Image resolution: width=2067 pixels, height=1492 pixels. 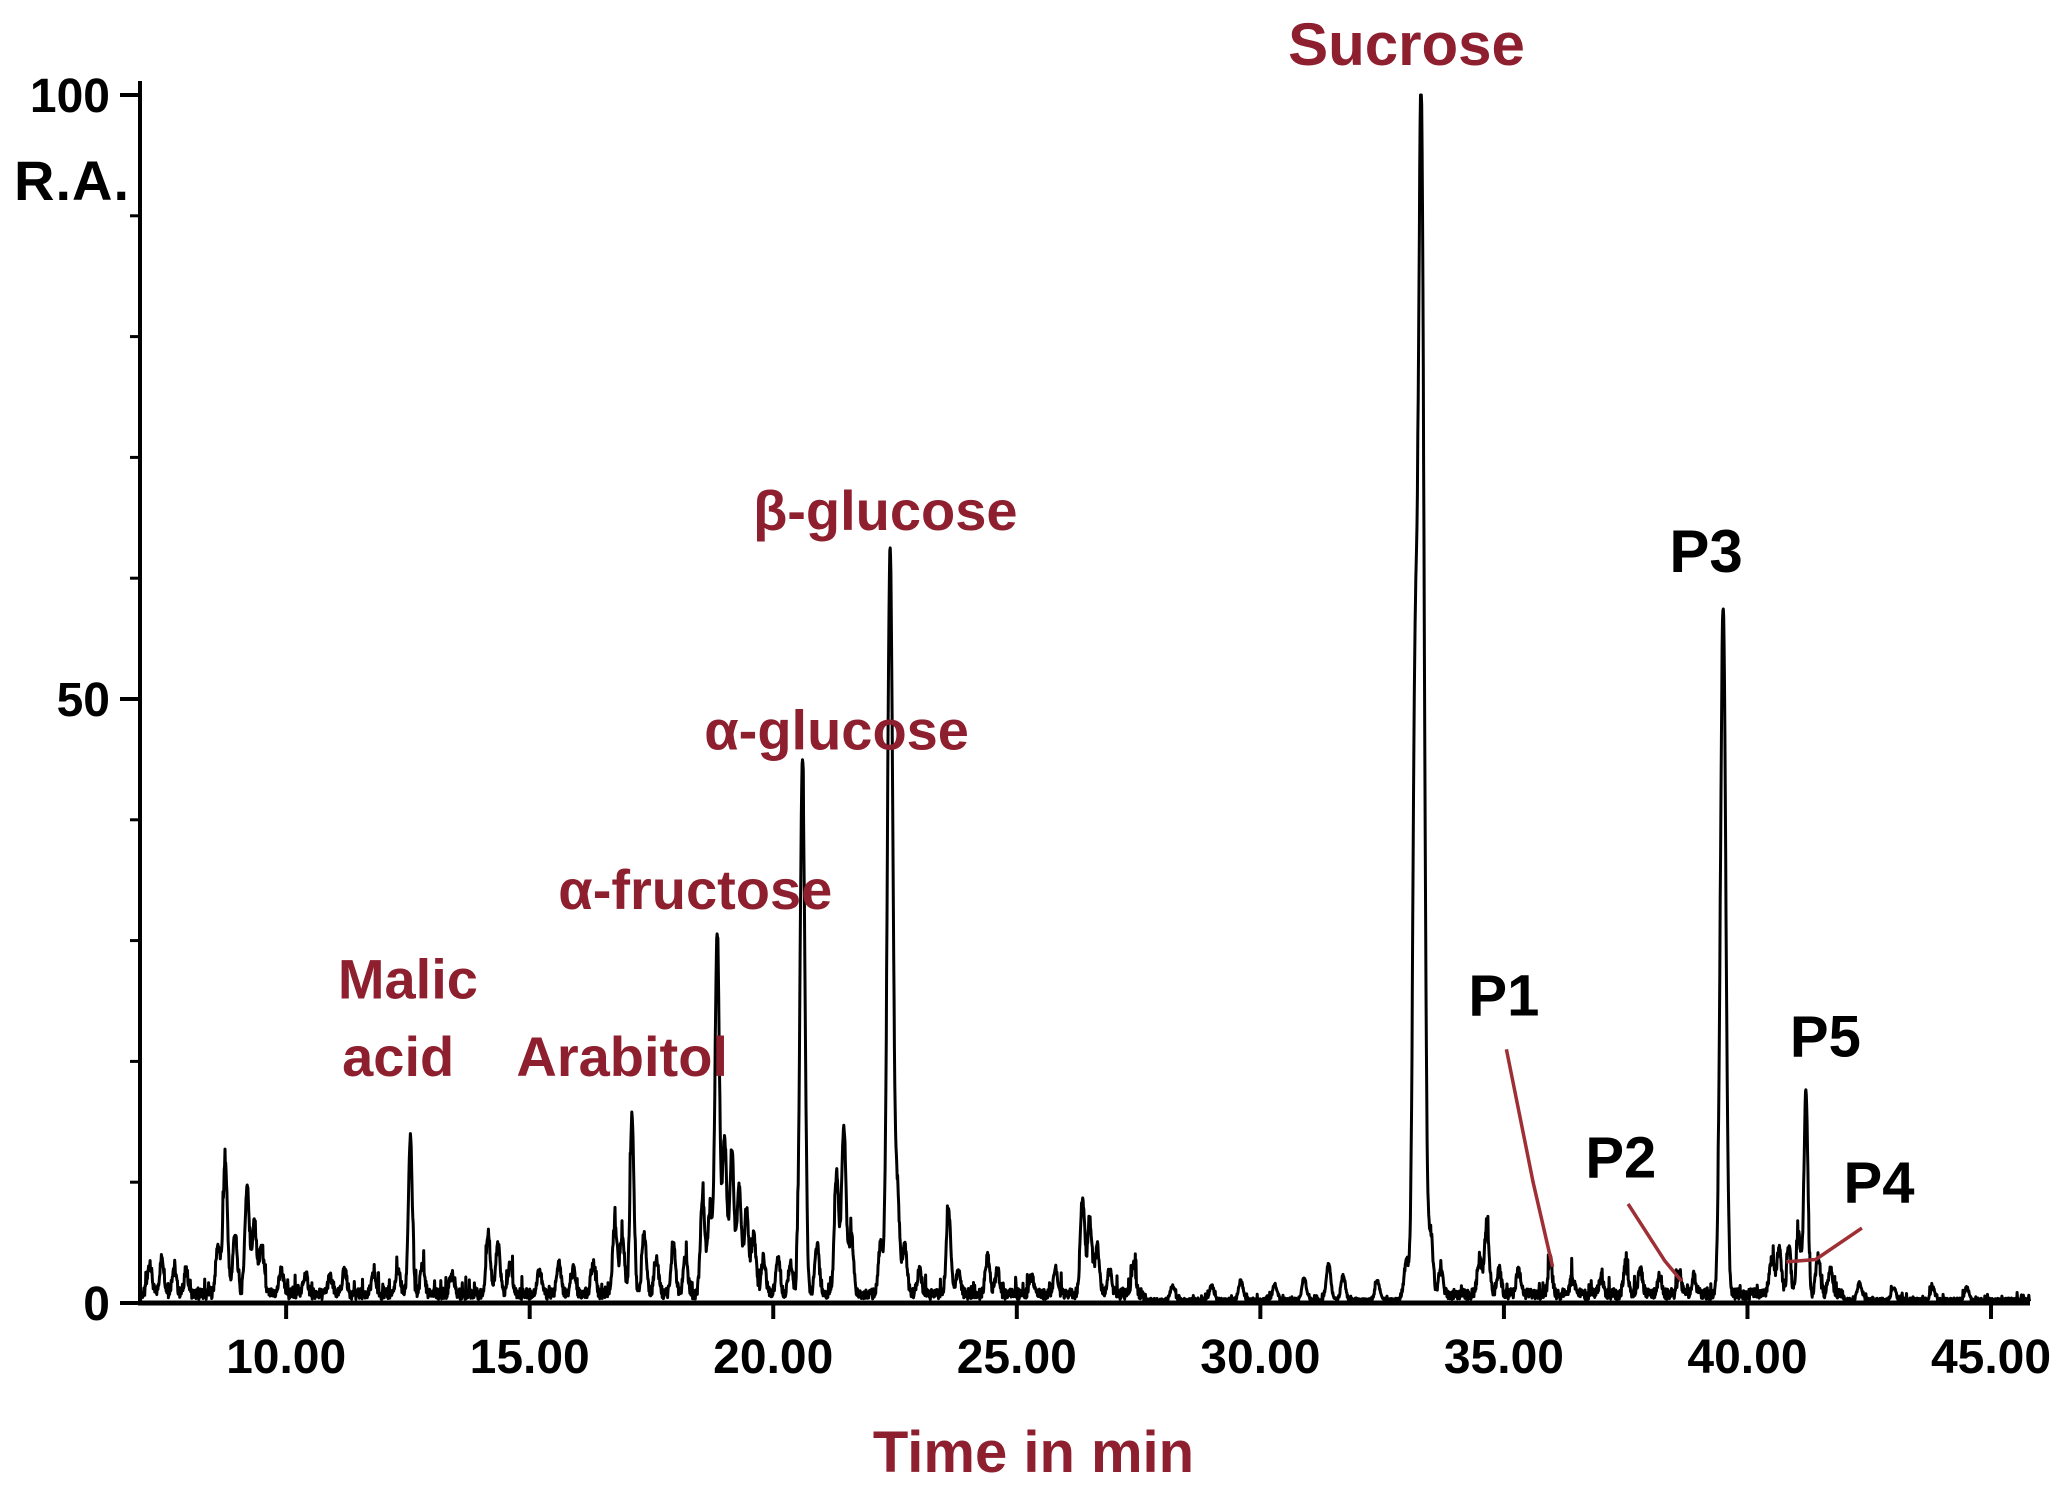 What do you see at coordinates (1655, 1242) in the screenshot?
I see `p2-leader` at bounding box center [1655, 1242].